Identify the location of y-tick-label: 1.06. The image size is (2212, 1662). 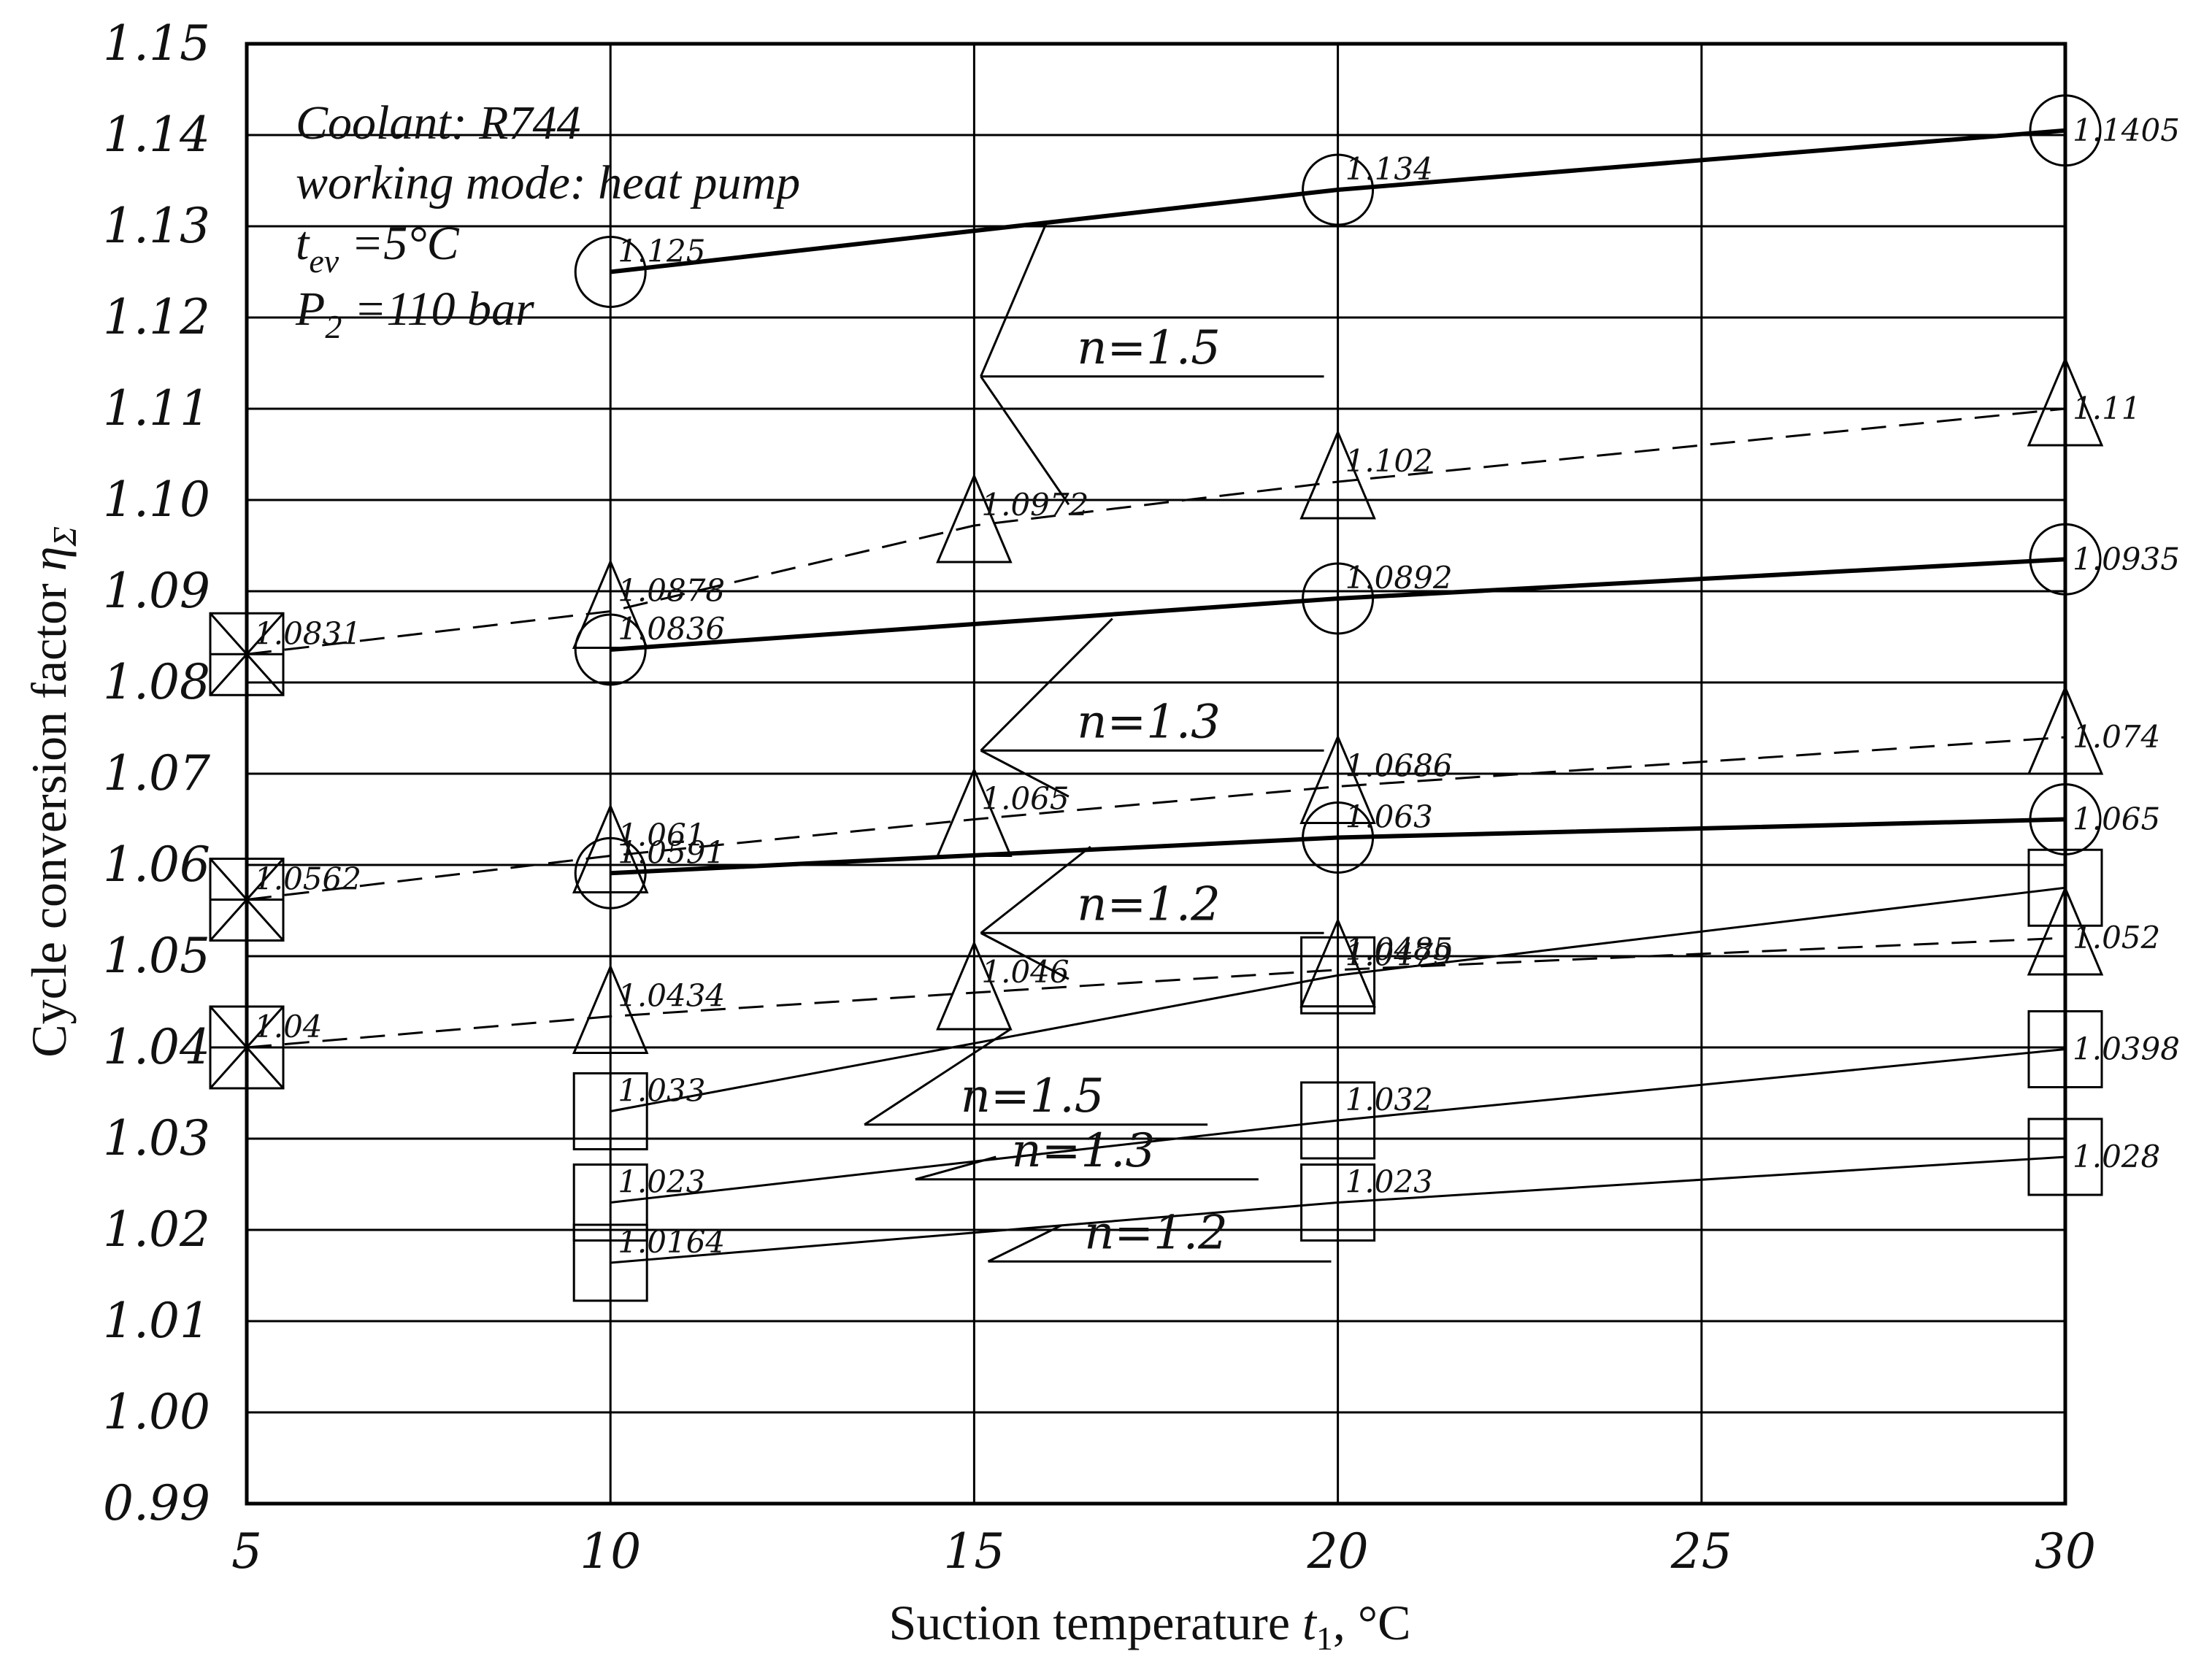
(156, 864).